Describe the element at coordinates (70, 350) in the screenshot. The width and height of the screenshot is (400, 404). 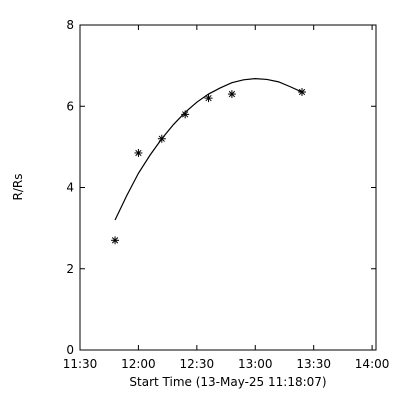
I see `y-tick-label: 0` at that location.